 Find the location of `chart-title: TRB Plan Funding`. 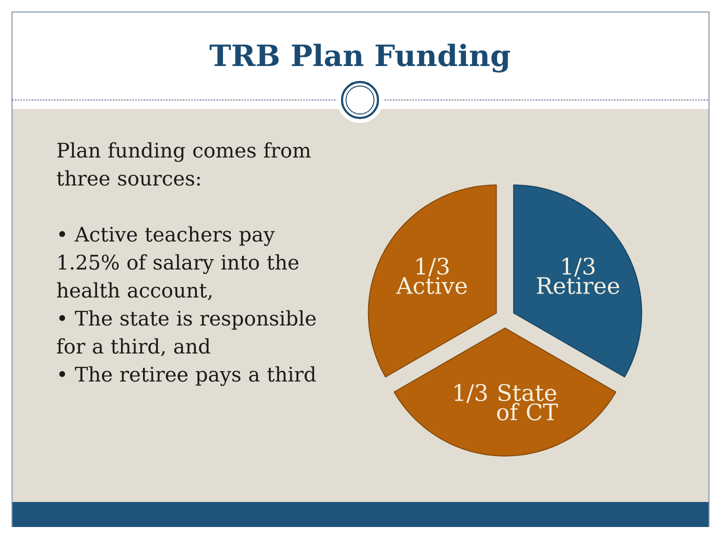

chart-title: TRB Plan Funding is located at coordinates (360, 58).